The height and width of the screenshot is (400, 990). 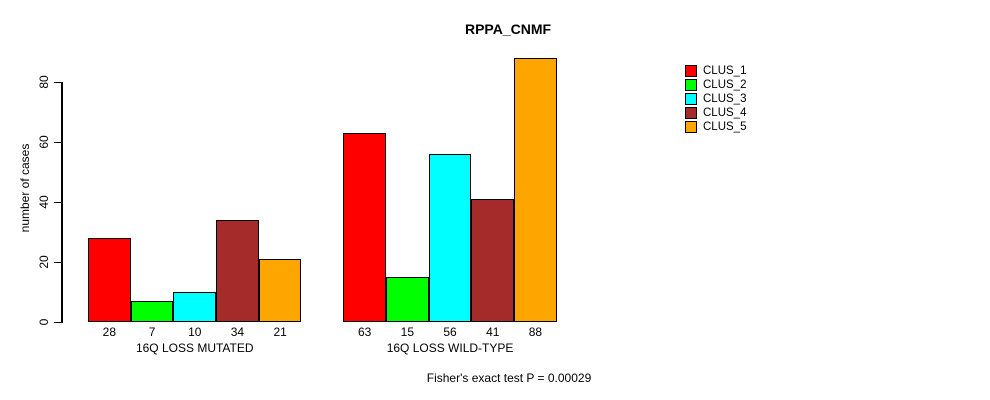 What do you see at coordinates (152, 332) in the screenshot?
I see `bar-value-label: 7` at bounding box center [152, 332].